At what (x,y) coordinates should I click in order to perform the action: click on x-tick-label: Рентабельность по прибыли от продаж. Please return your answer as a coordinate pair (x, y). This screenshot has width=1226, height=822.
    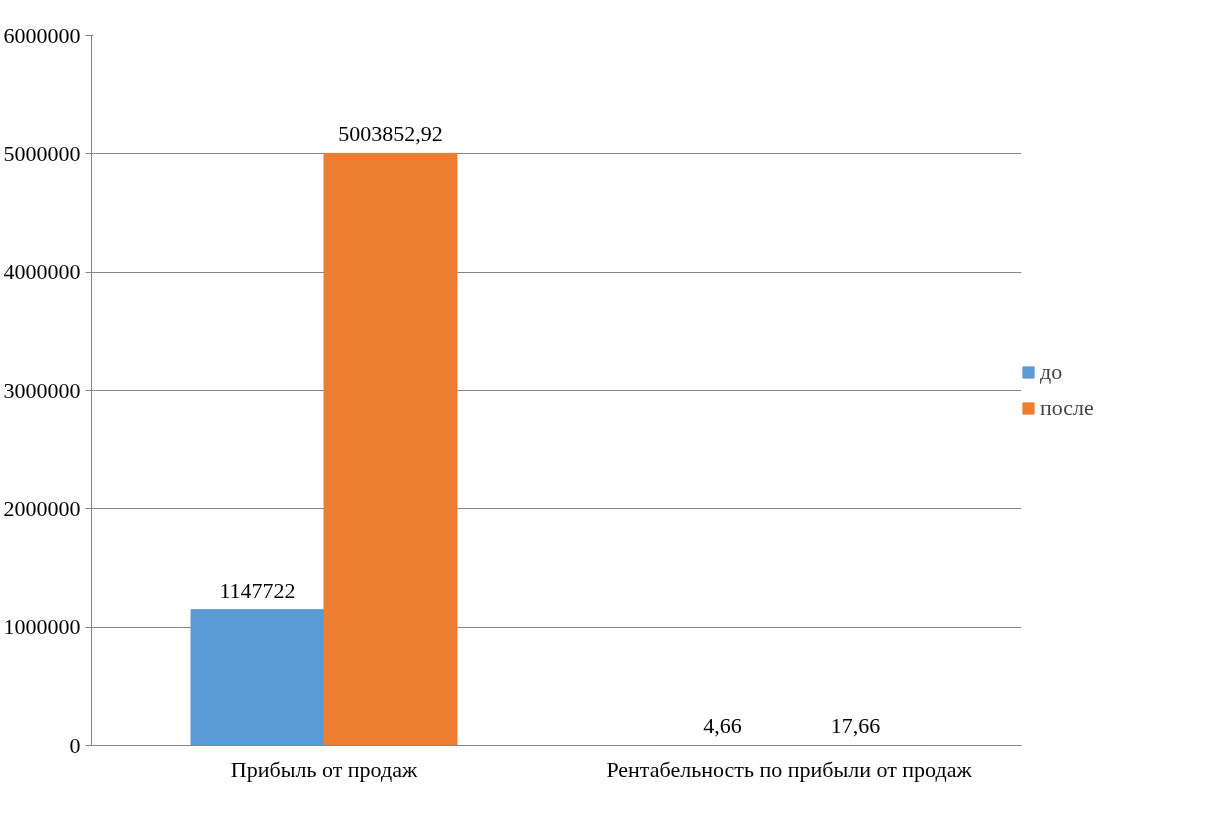
    Looking at the image, I should click on (789, 769).